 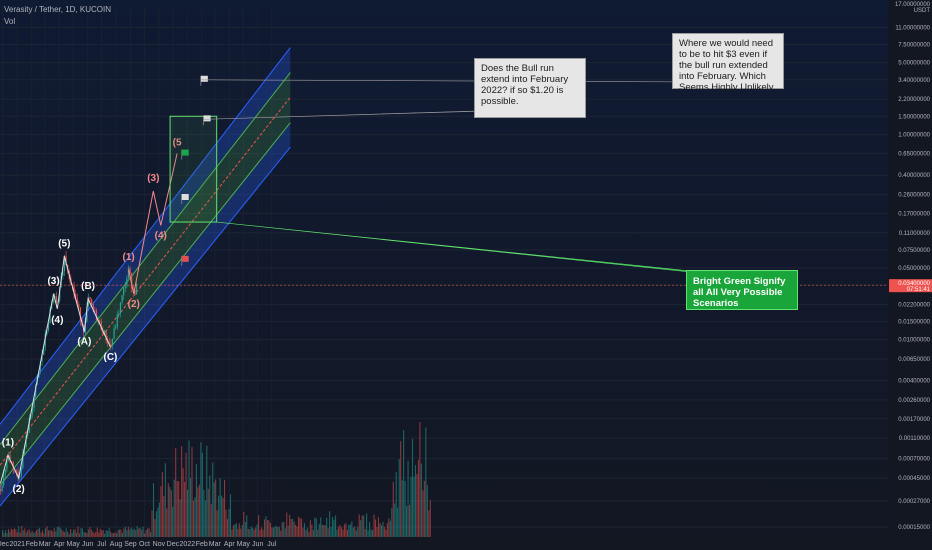 I want to click on price-tick-label: 0.00170000, so click(x=914, y=420).